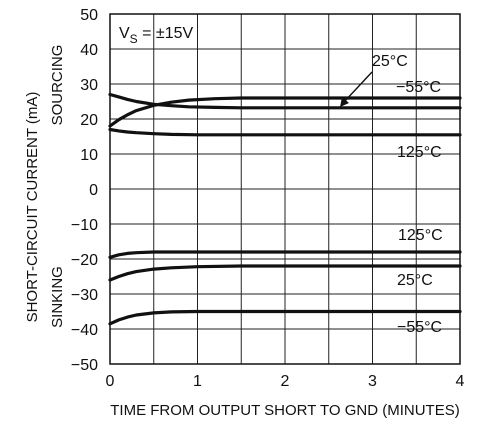 The width and height of the screenshot is (484, 424). Describe the element at coordinates (89, 155) in the screenshot. I see `y-tick-label: 10` at that location.